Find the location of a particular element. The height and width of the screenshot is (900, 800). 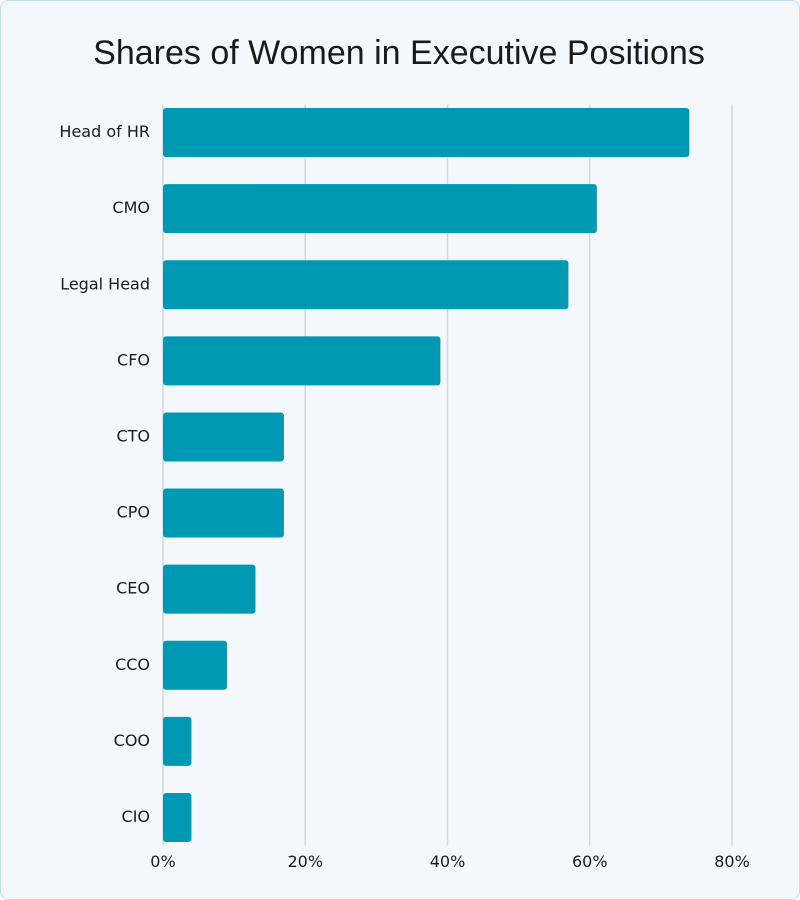

y-tick-label: Head of HR is located at coordinates (104, 131).